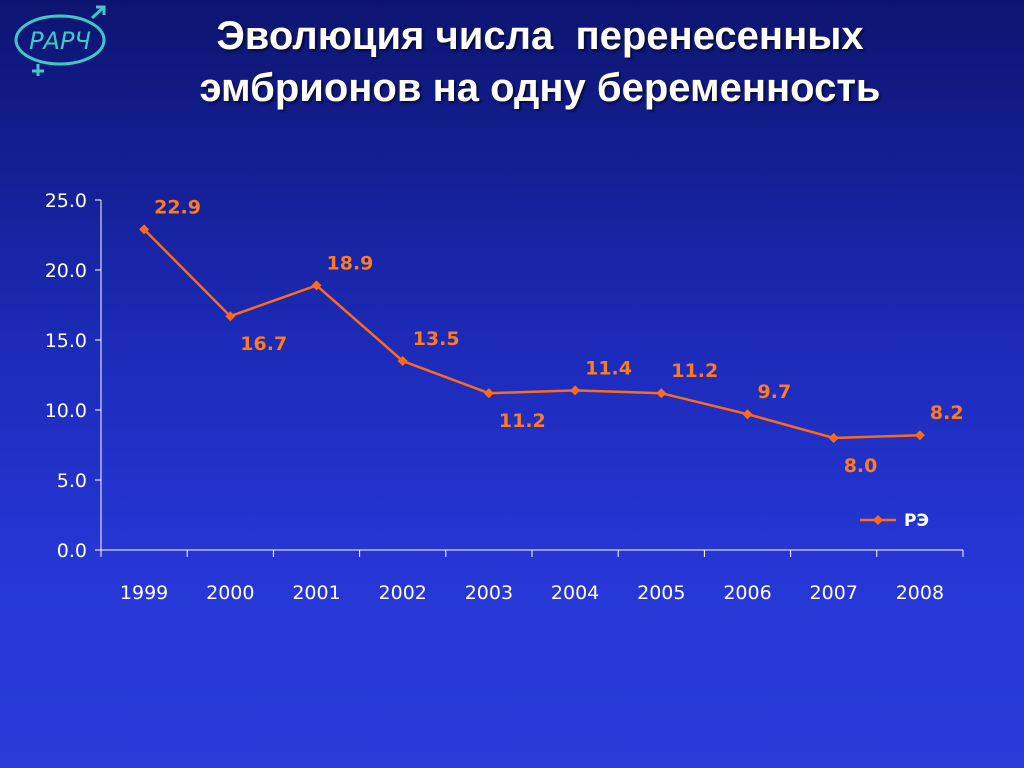 This screenshot has width=1024, height=768. What do you see at coordinates (66, 411) in the screenshot?
I see `y-tick-label: 10.0` at bounding box center [66, 411].